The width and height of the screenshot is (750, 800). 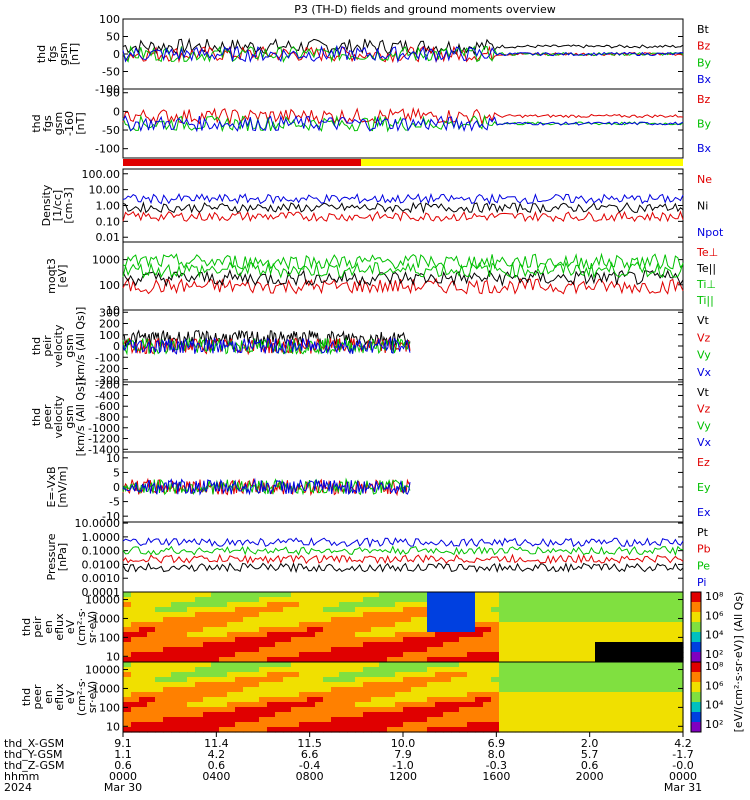 I want to click on legend-label: Vx, so click(x=704, y=442).